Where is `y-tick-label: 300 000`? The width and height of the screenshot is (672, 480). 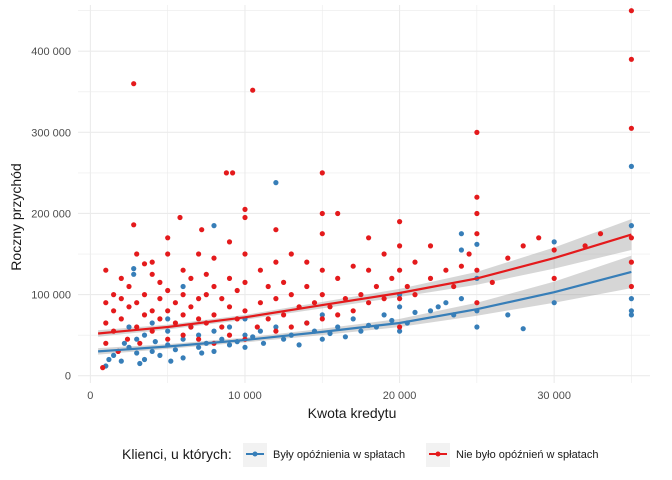 y-tick-label: 300 000 is located at coordinates (51, 133).